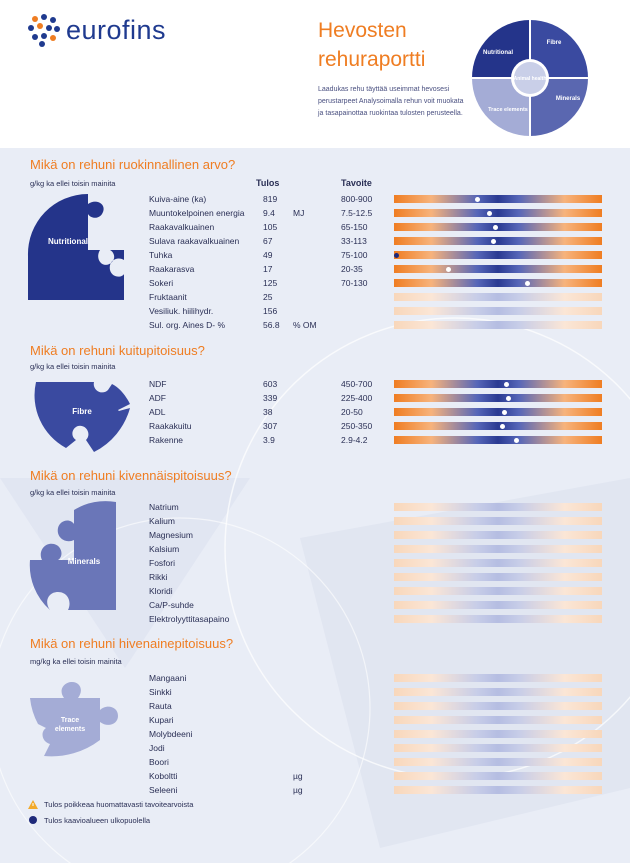  Describe the element at coordinates (131, 475) in the screenshot. I see `minerals-section-title: Mikä on rehuni kivennäispitoisuus?` at that location.